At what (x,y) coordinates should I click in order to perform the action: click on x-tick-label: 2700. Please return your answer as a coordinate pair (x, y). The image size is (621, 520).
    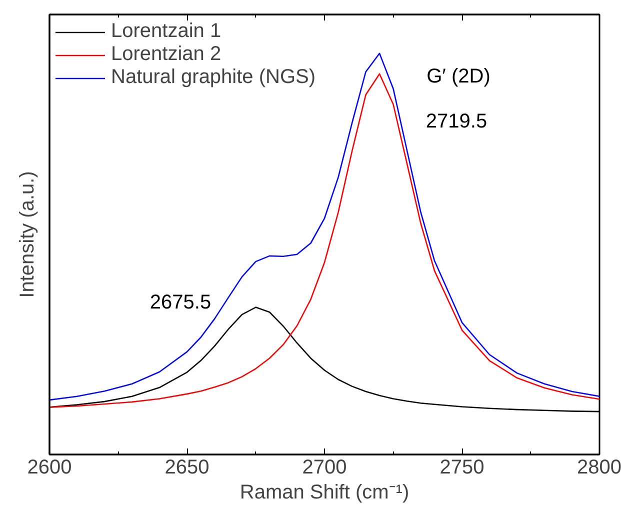
    Looking at the image, I should click on (324, 467).